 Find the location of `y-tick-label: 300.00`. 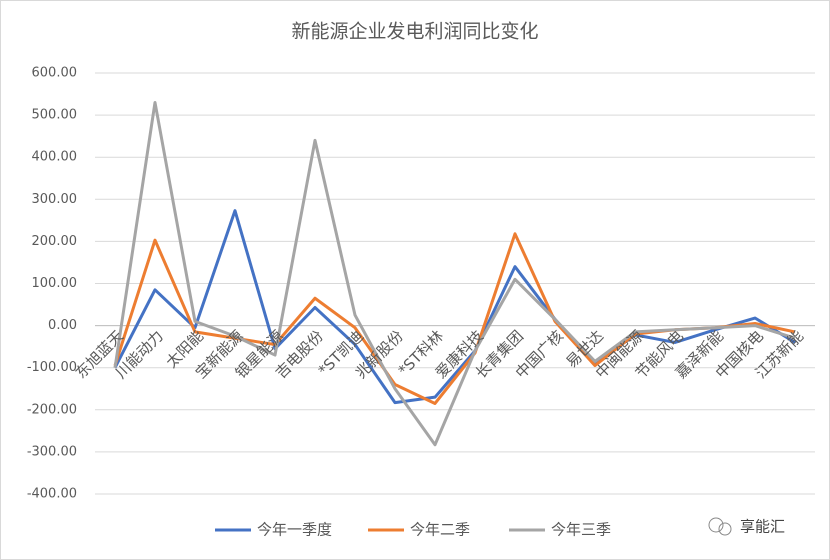

y-tick-label: 300.00 is located at coordinates (55, 199).